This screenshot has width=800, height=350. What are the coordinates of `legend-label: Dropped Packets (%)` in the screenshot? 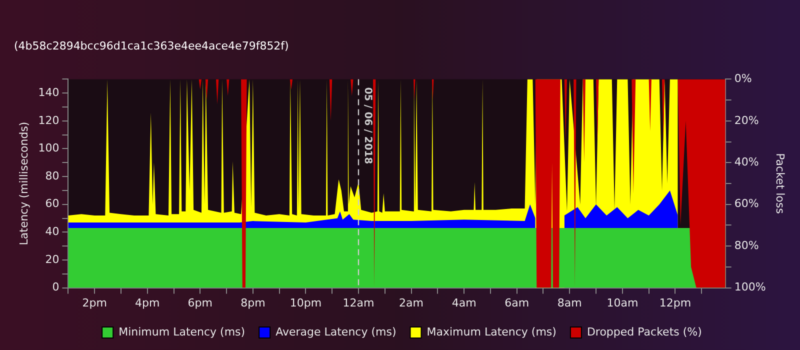 It's located at (644, 331).